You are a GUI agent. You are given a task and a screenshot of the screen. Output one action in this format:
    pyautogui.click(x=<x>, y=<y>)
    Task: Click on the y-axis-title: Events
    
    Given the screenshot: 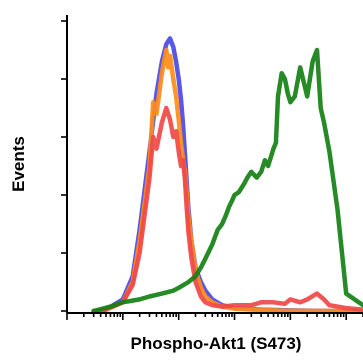 What is the action you would take?
    pyautogui.click(x=18, y=164)
    